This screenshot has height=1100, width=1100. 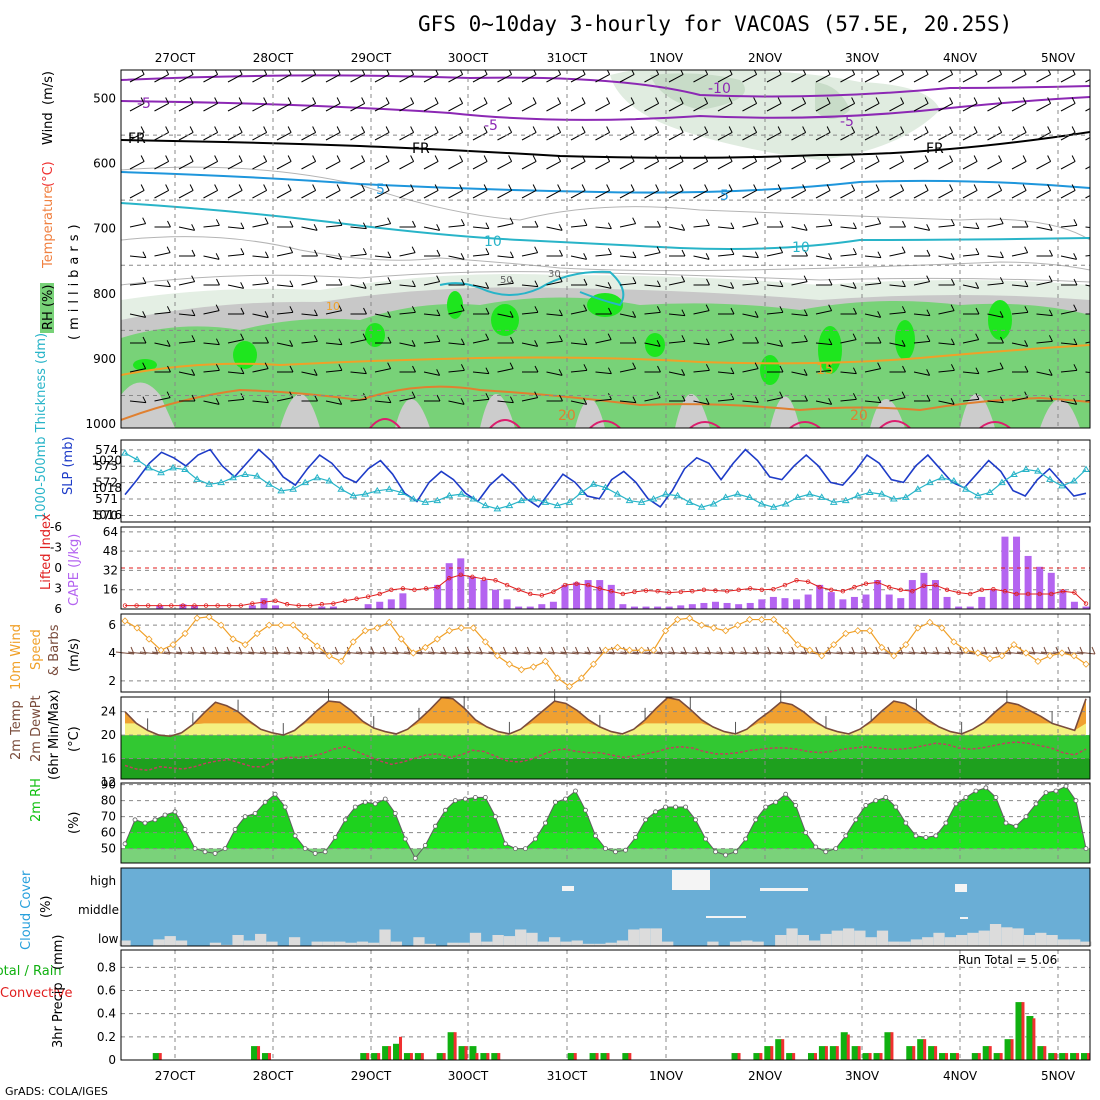 I want to click on temp-label: Temperature, so click(x=48, y=227).